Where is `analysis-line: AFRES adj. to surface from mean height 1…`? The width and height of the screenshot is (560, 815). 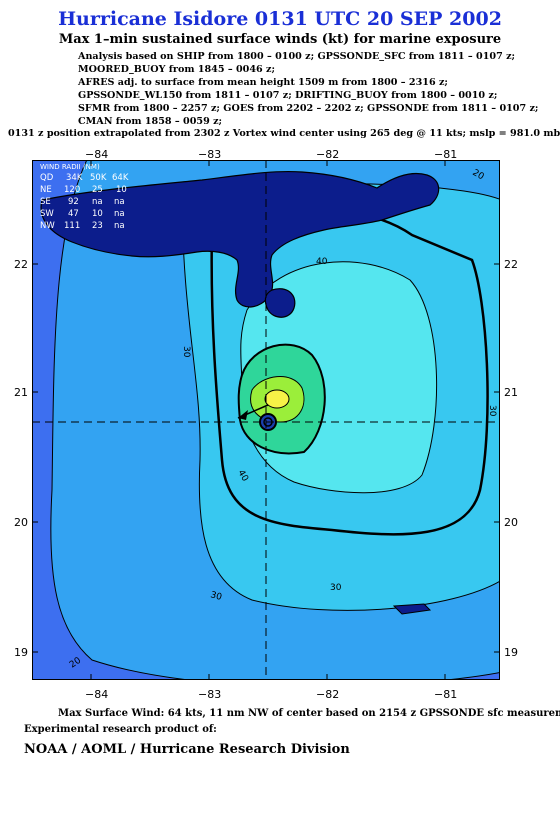
analysis-line: AFRES adj. to surface from mean height 1… is located at coordinates (263, 82).